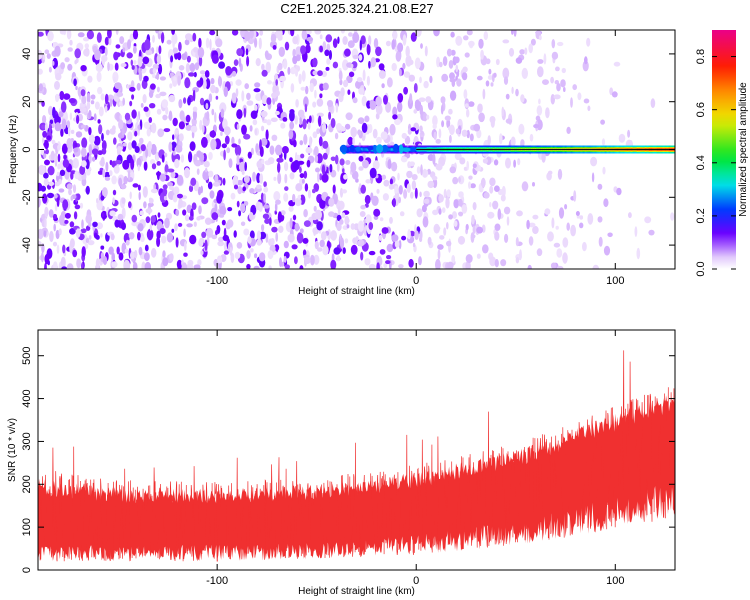 The width and height of the screenshot is (750, 600). I want to click on chart-title: C2E1.2025.324.21.08.E27, so click(357, 8).